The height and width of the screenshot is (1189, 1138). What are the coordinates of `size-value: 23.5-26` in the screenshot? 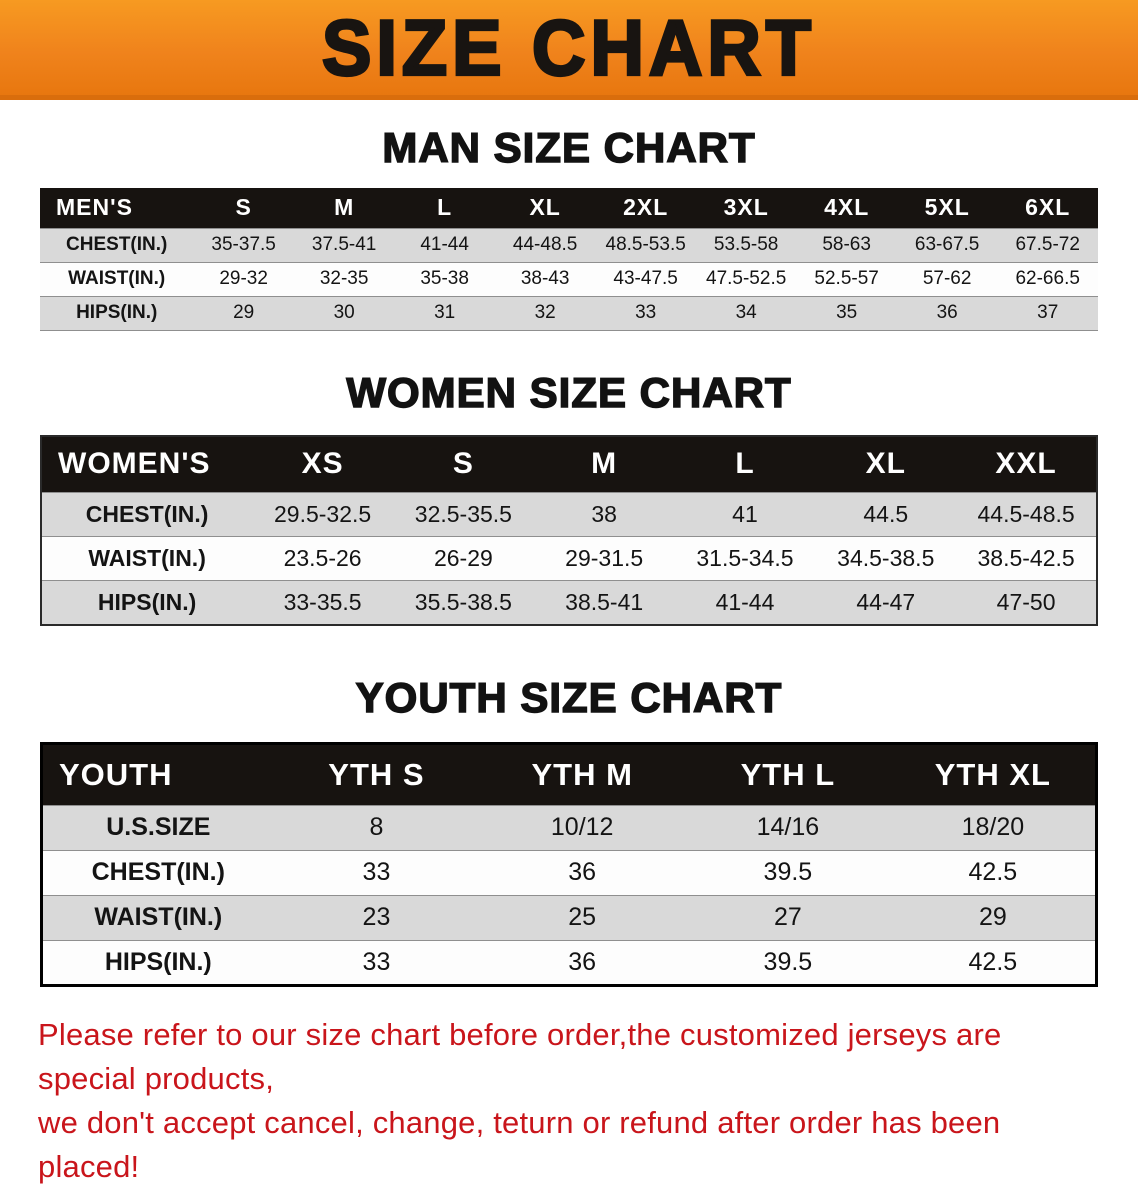 It's located at (322, 558).